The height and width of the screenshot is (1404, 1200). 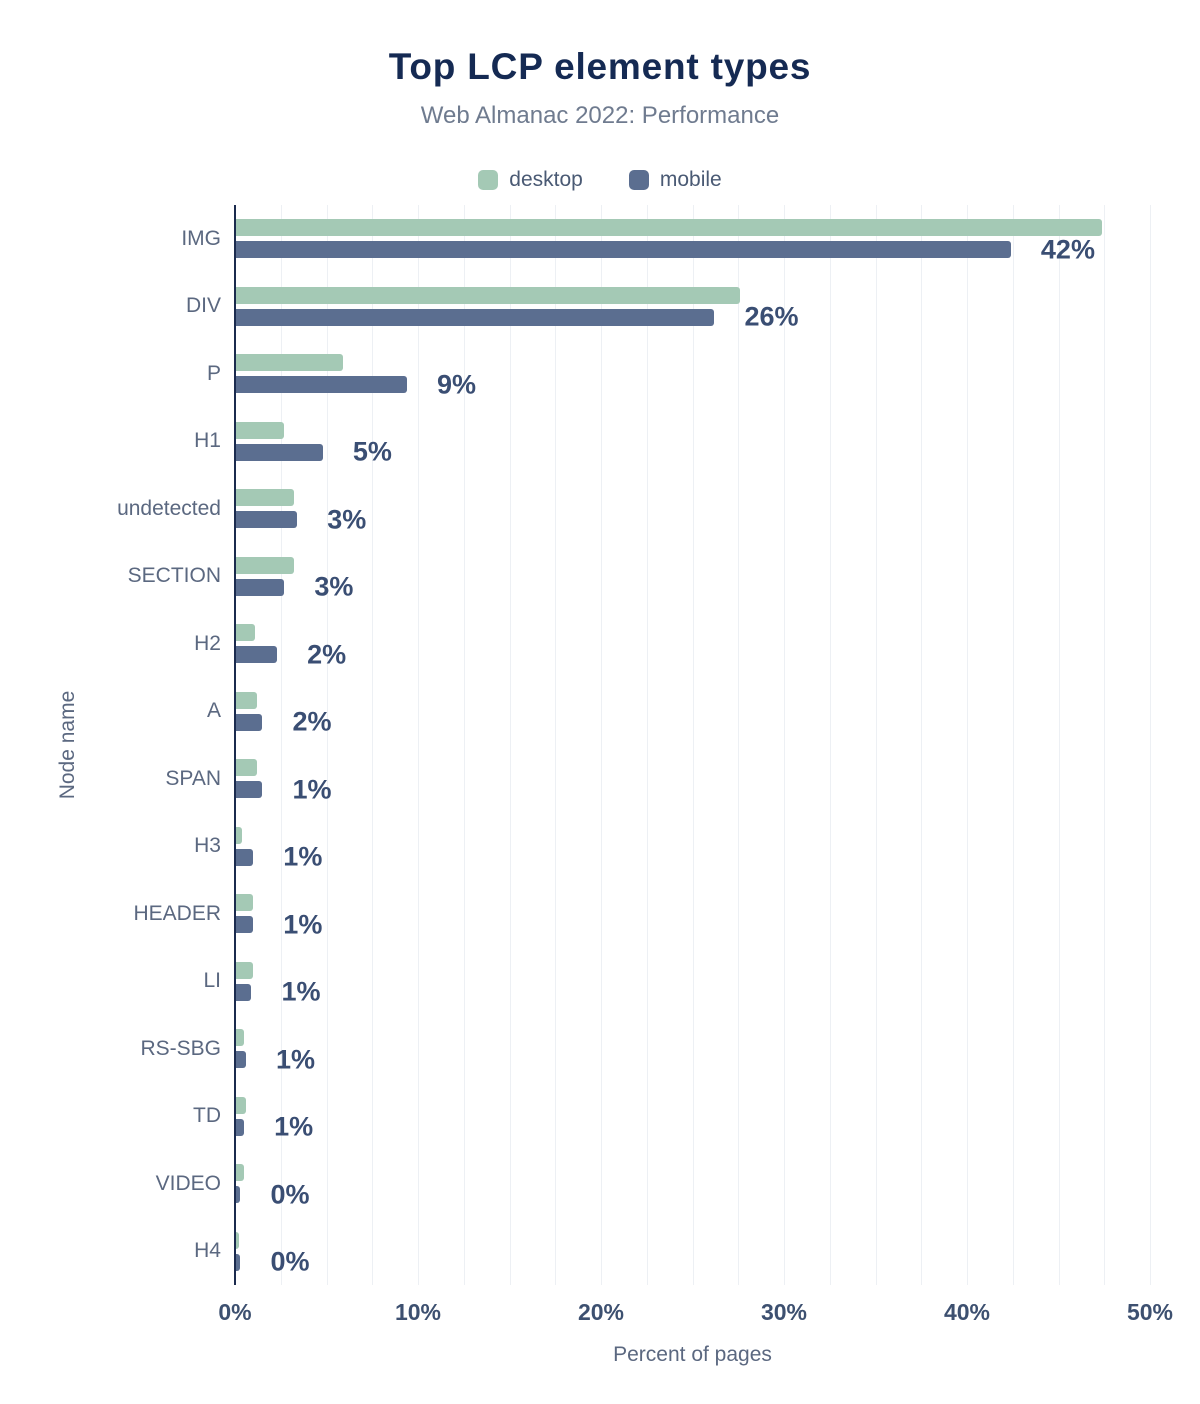 What do you see at coordinates (67, 745) in the screenshot?
I see `y-axis-title: Node name` at bounding box center [67, 745].